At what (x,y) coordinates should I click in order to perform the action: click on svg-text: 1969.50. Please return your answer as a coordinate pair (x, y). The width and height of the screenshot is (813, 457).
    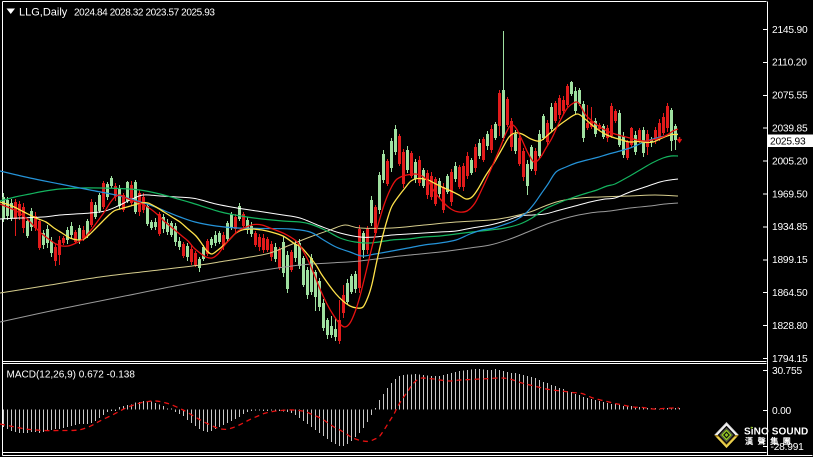
    Looking at the image, I should click on (790, 194).